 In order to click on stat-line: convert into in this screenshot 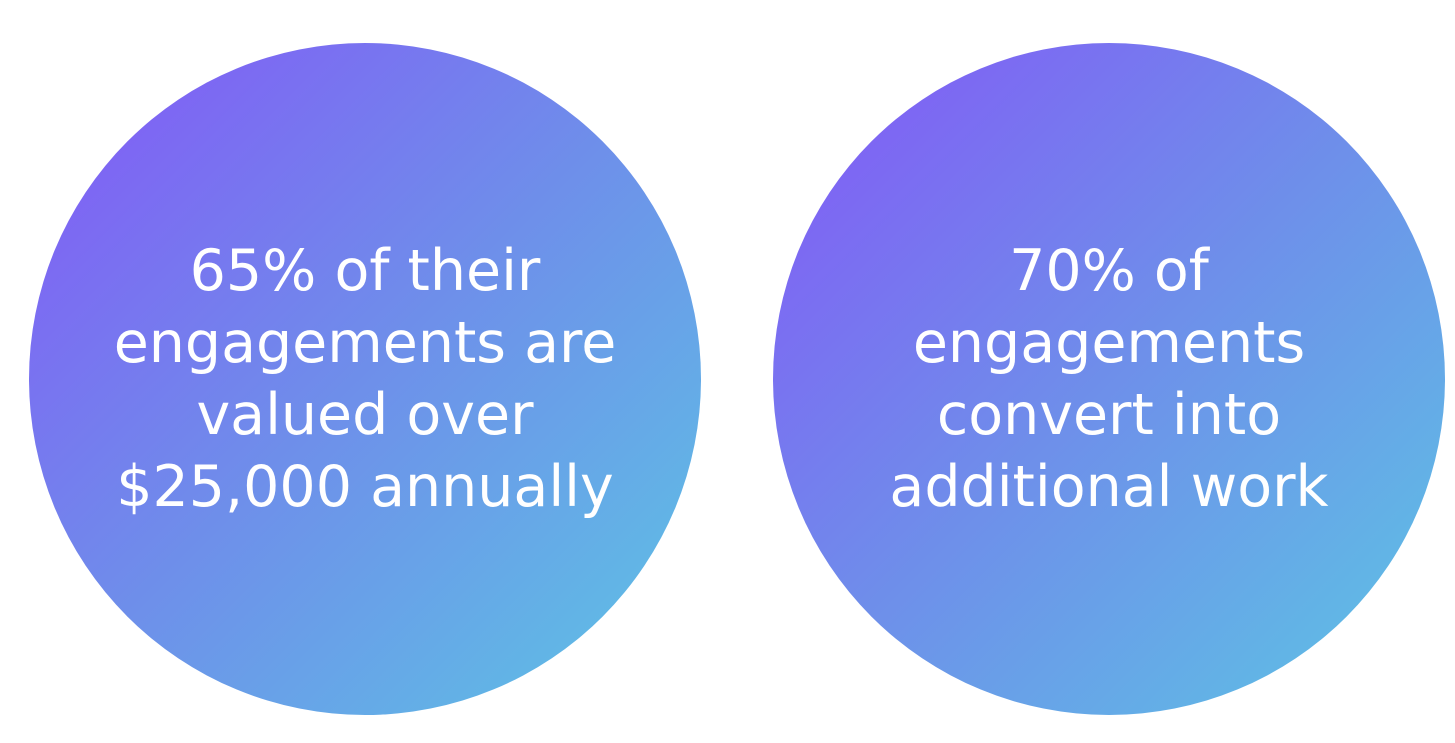, I will do `click(1109, 415)`.